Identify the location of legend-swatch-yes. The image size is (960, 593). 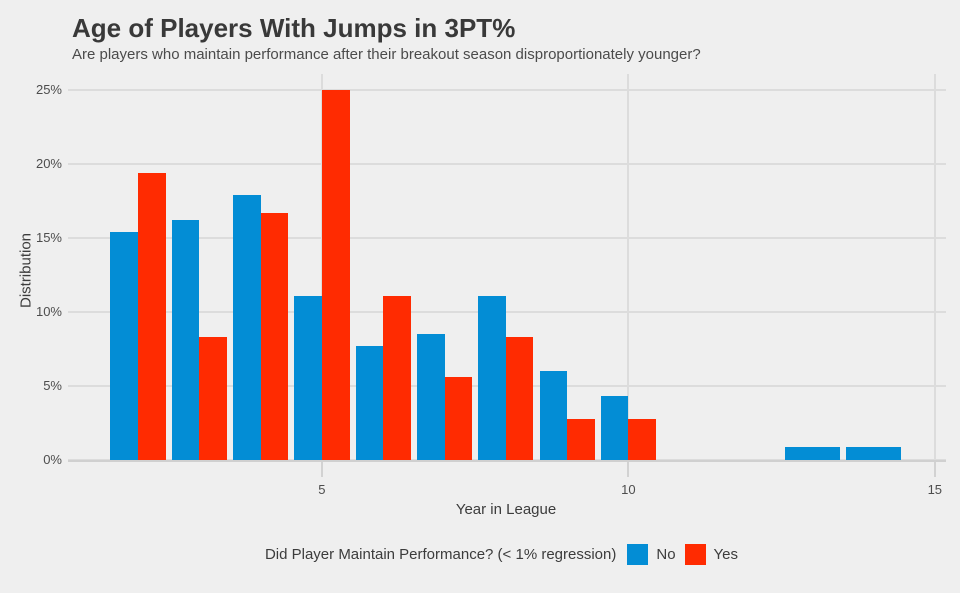
(695, 554).